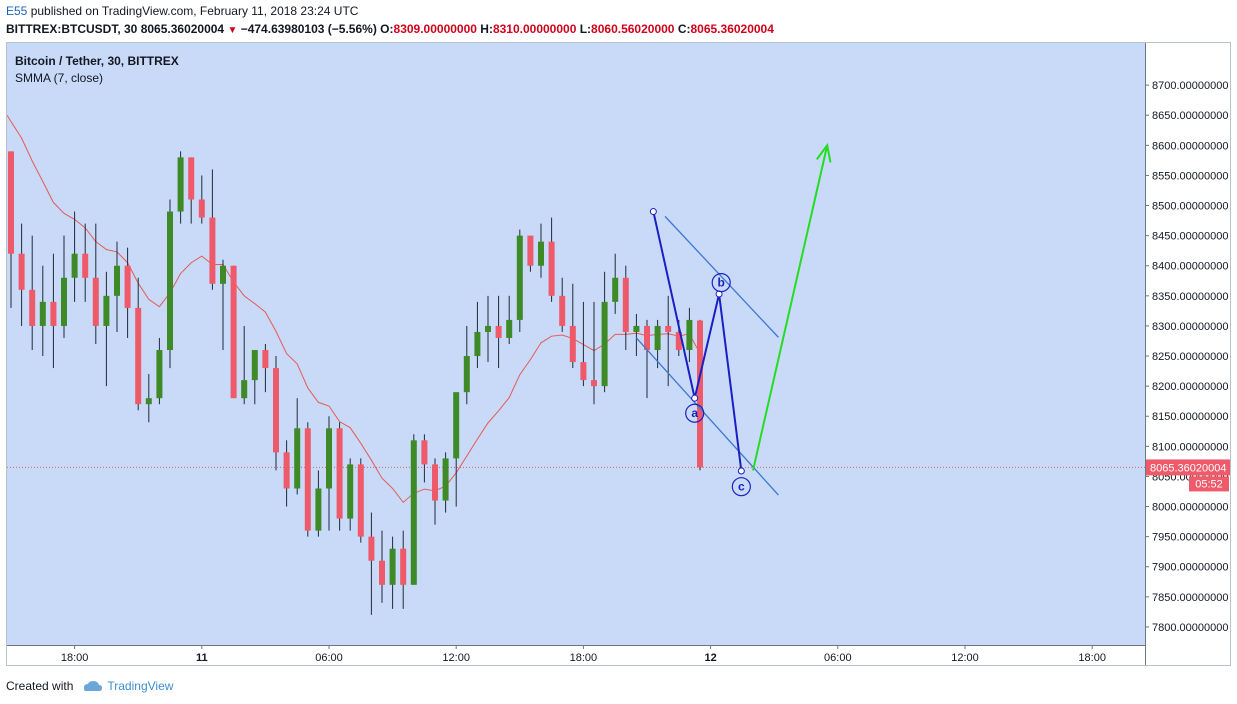 The image size is (1237, 704). What do you see at coordinates (1190, 327) in the screenshot?
I see `price-tick-label: 8300.00000000` at bounding box center [1190, 327].